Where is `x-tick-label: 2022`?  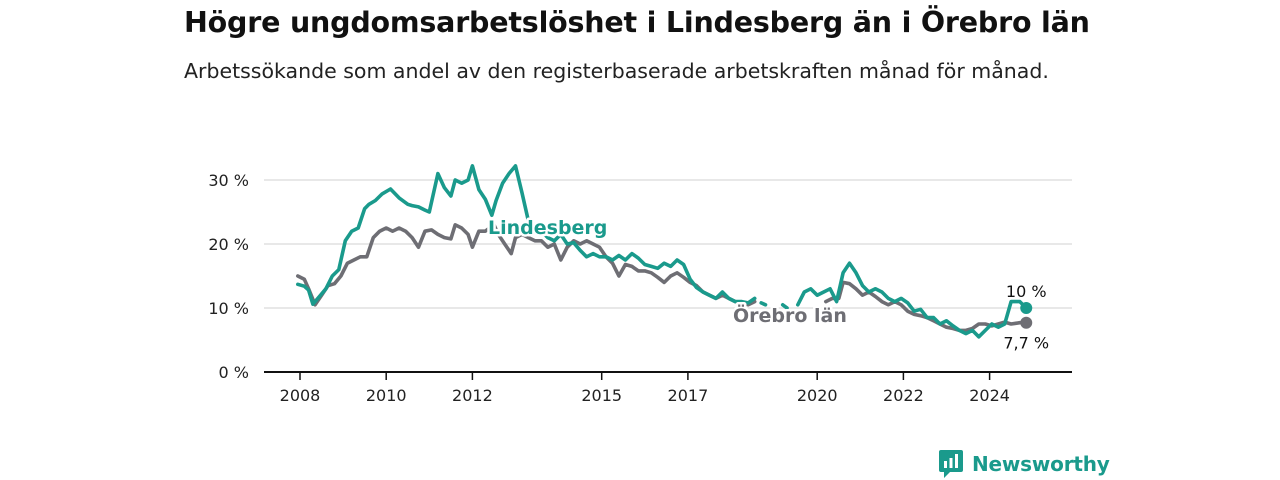
x-tick-label: 2022 is located at coordinates (903, 395).